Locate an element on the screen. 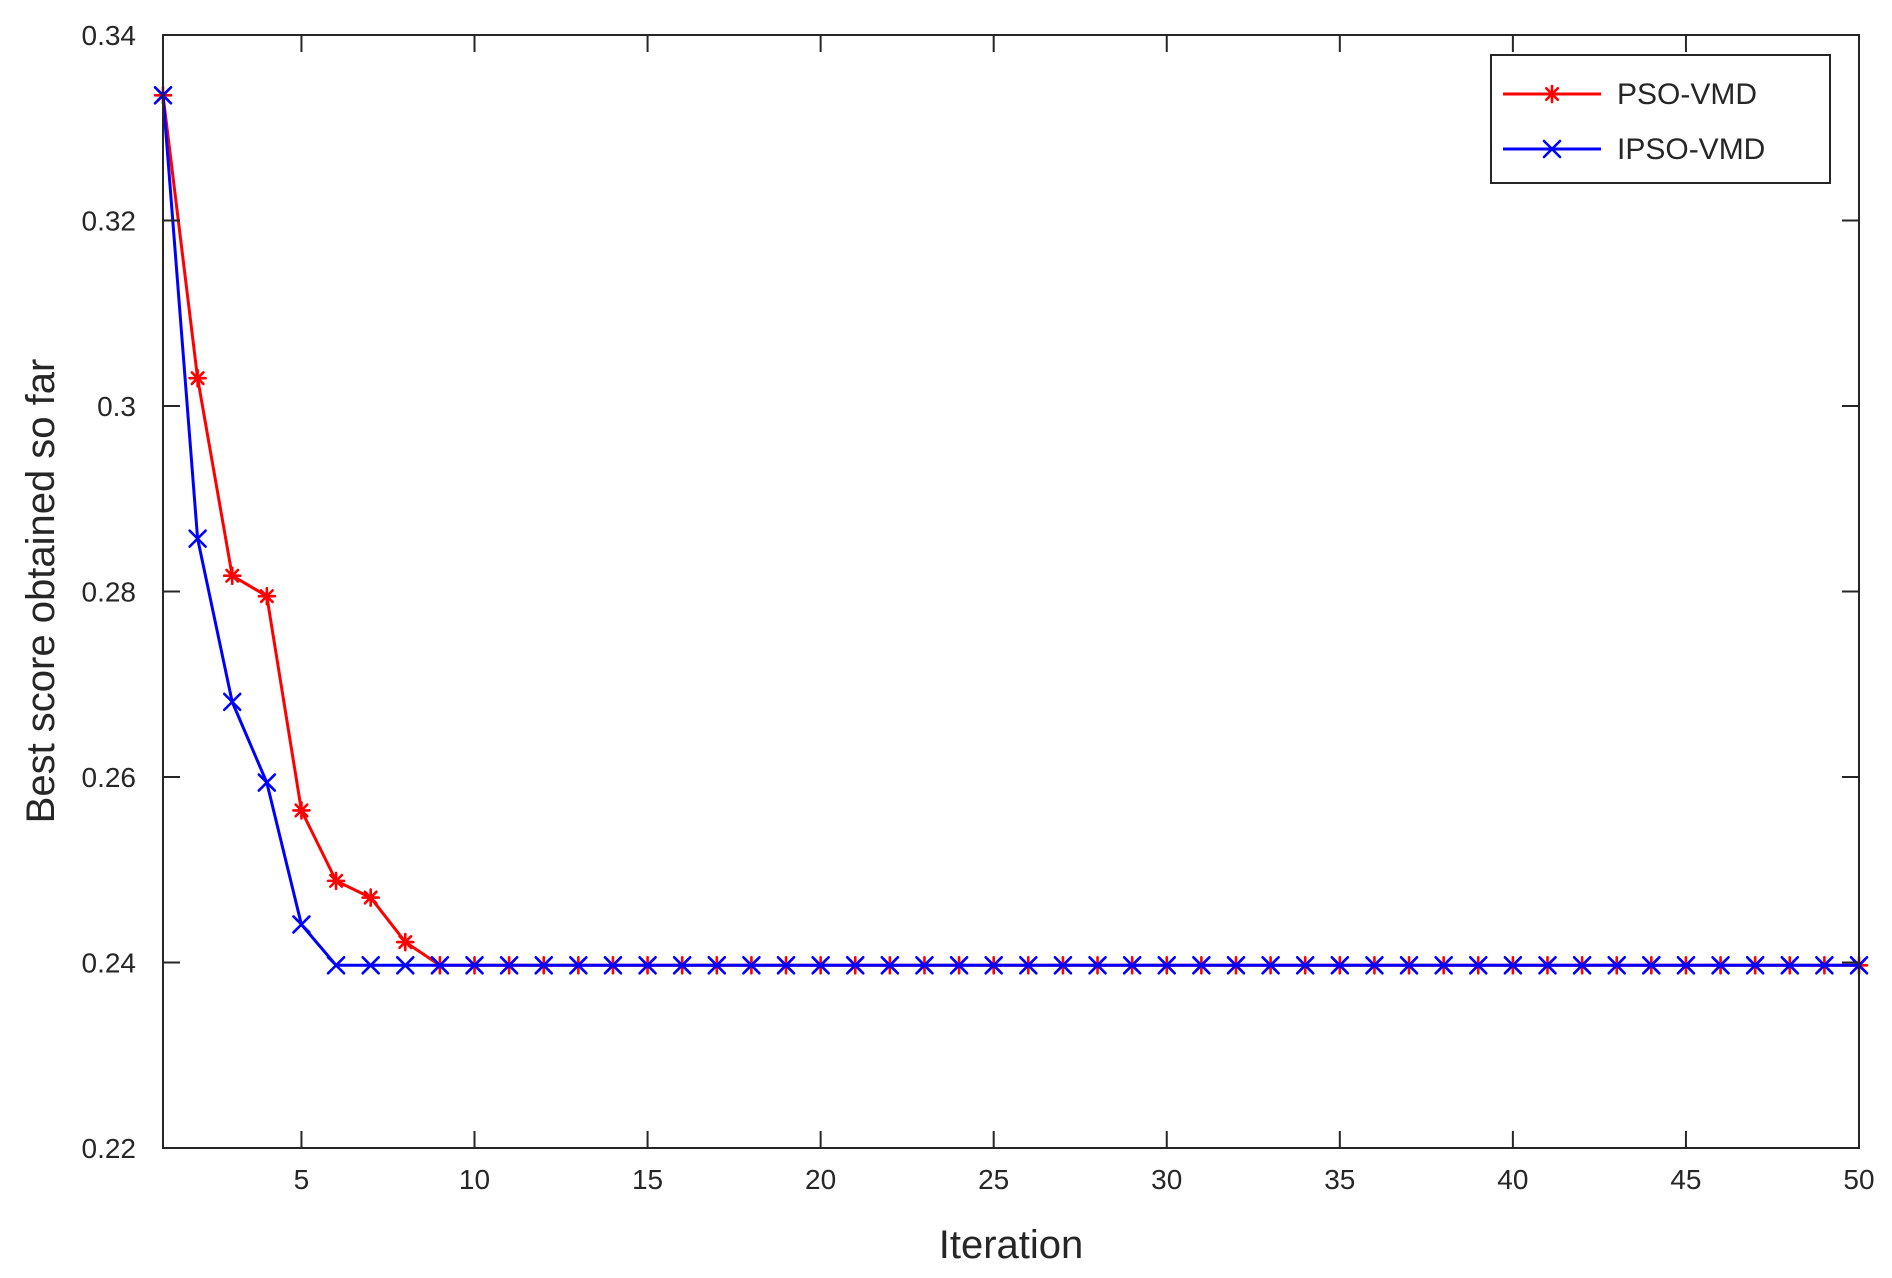 This screenshot has width=1892, height=1278. x-tick-label: 15 is located at coordinates (647, 1179).